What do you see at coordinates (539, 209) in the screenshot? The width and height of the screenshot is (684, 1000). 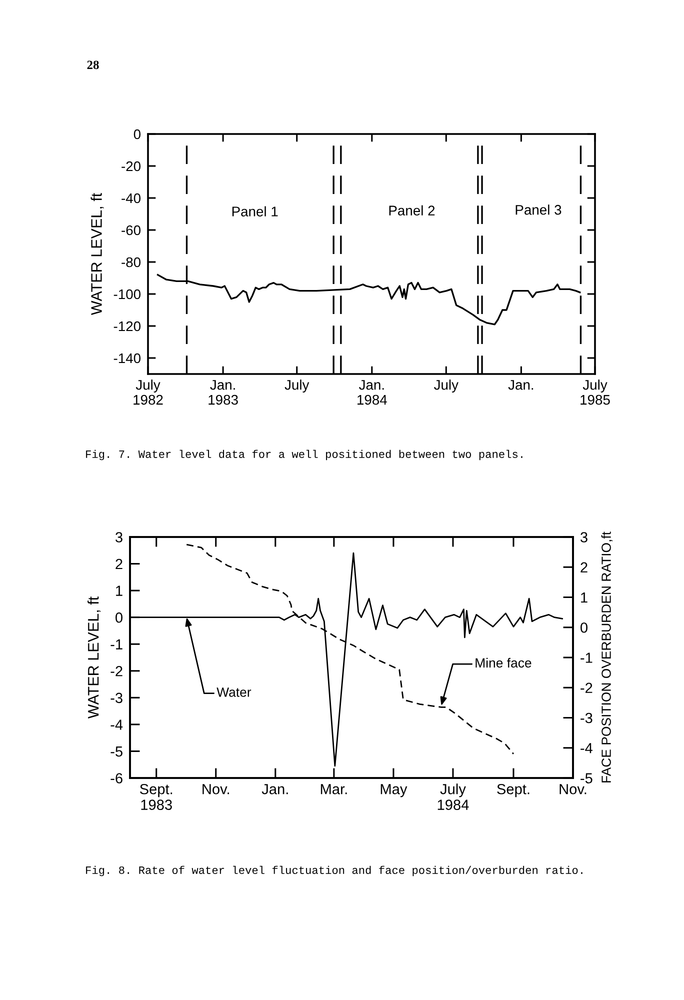 I see `annotation: Panel 3` at bounding box center [539, 209].